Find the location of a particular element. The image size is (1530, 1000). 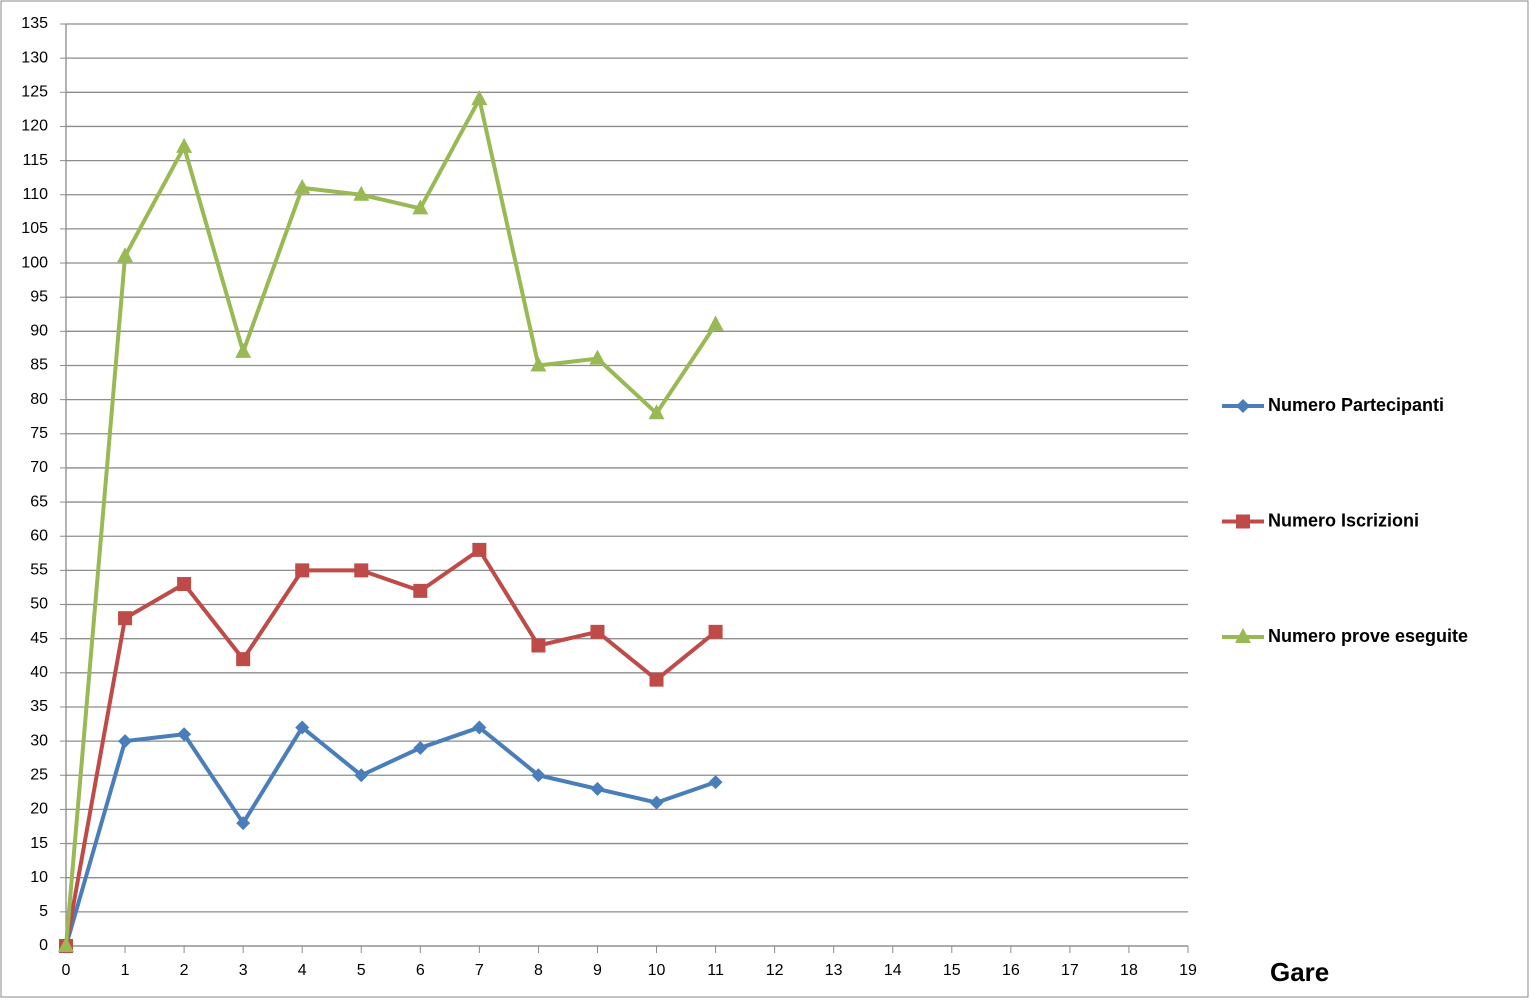

y-tick-label: 135 is located at coordinates (34, 23).